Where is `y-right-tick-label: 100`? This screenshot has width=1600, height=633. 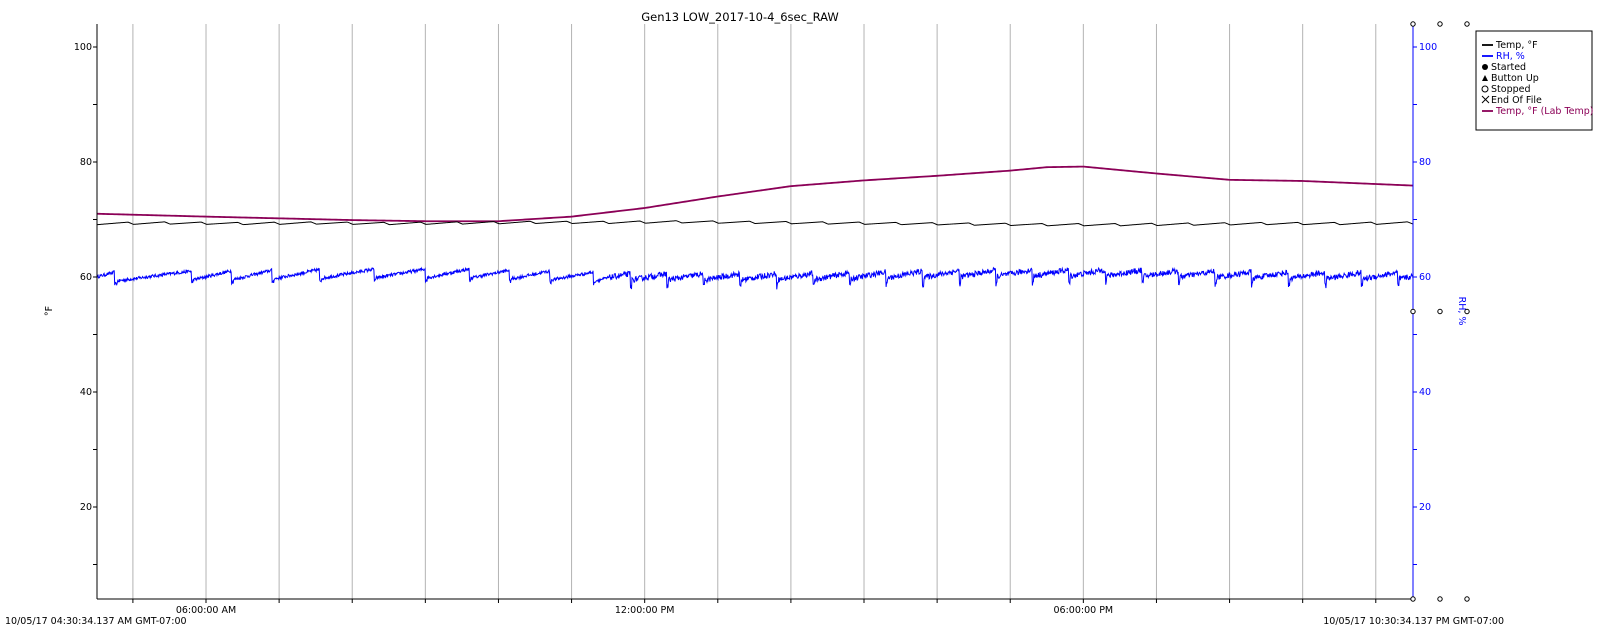 y-right-tick-label: 100 is located at coordinates (1428, 47).